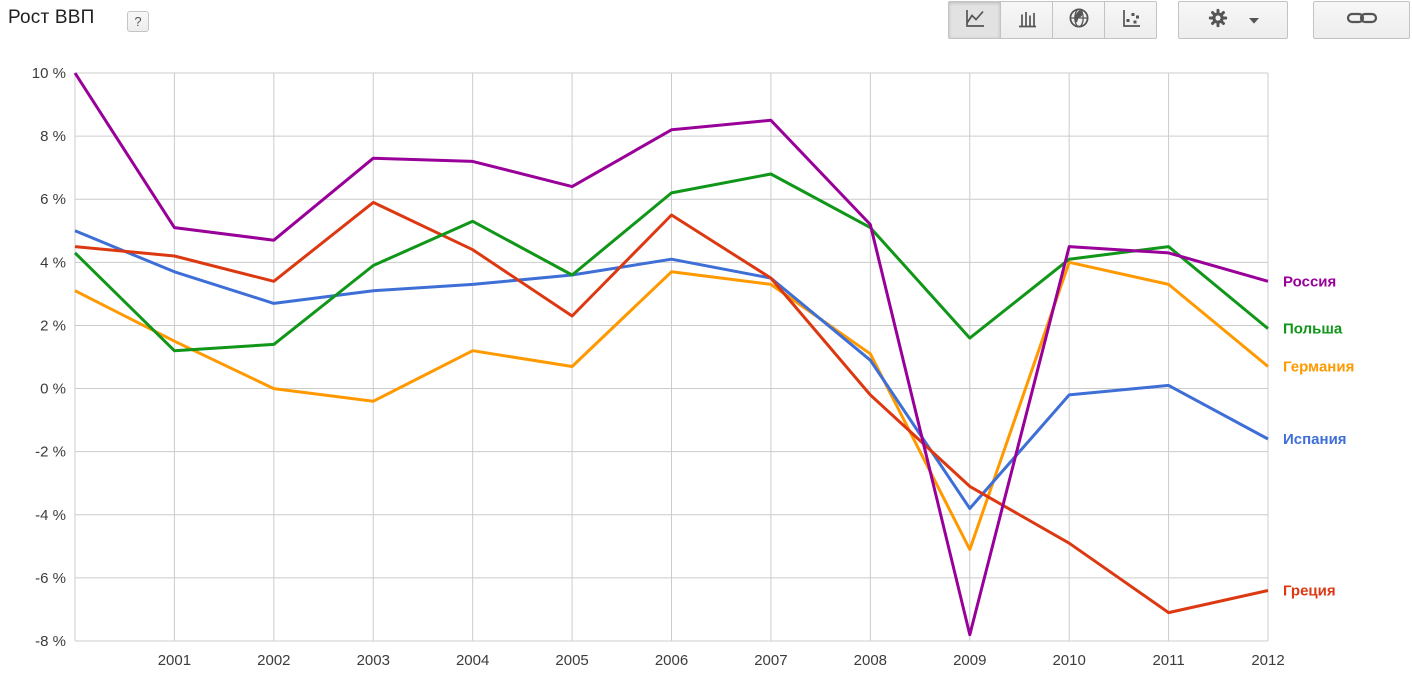 This screenshot has width=1412, height=680. What do you see at coordinates (174, 660) in the screenshot?
I see `x-tick-label: 2001` at bounding box center [174, 660].